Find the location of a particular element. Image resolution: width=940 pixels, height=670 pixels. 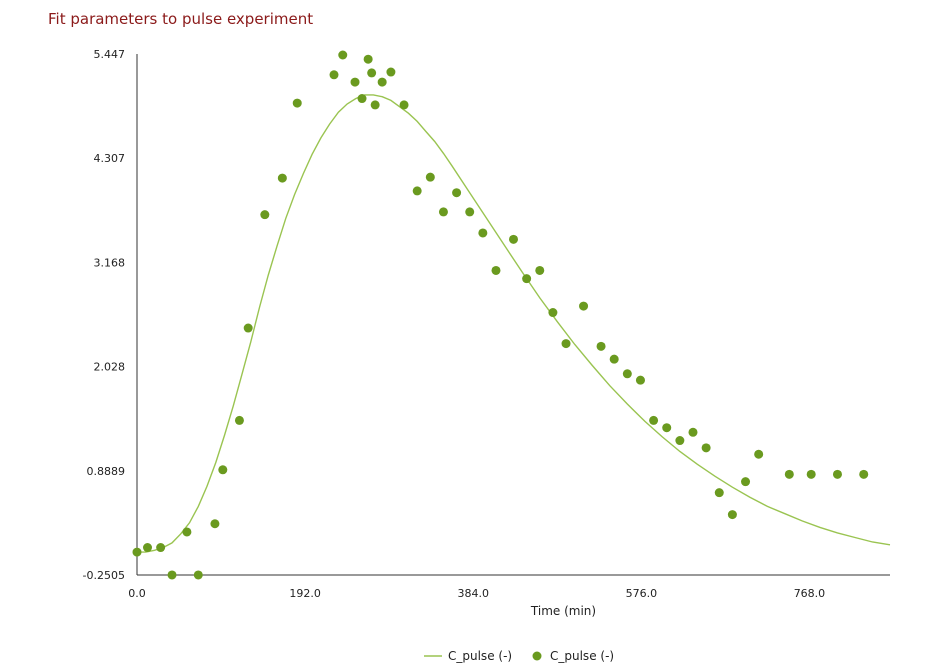

y-tick-label: 5.447 is located at coordinates (110, 54).